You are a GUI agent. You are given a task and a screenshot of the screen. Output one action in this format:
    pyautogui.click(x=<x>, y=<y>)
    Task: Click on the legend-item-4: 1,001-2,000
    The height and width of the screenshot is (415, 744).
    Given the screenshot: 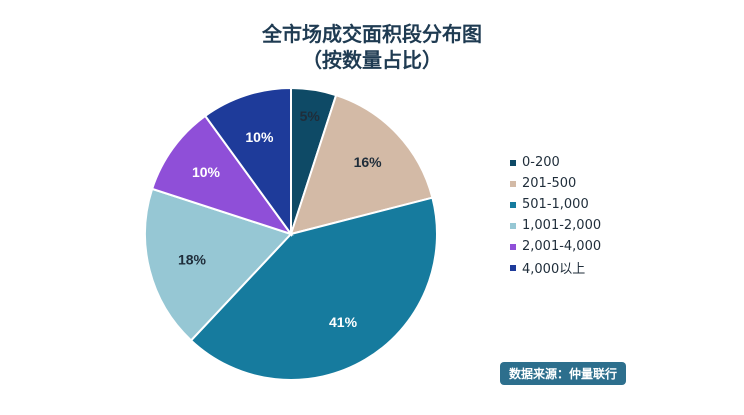 What is the action you would take?
    pyautogui.click(x=555, y=225)
    